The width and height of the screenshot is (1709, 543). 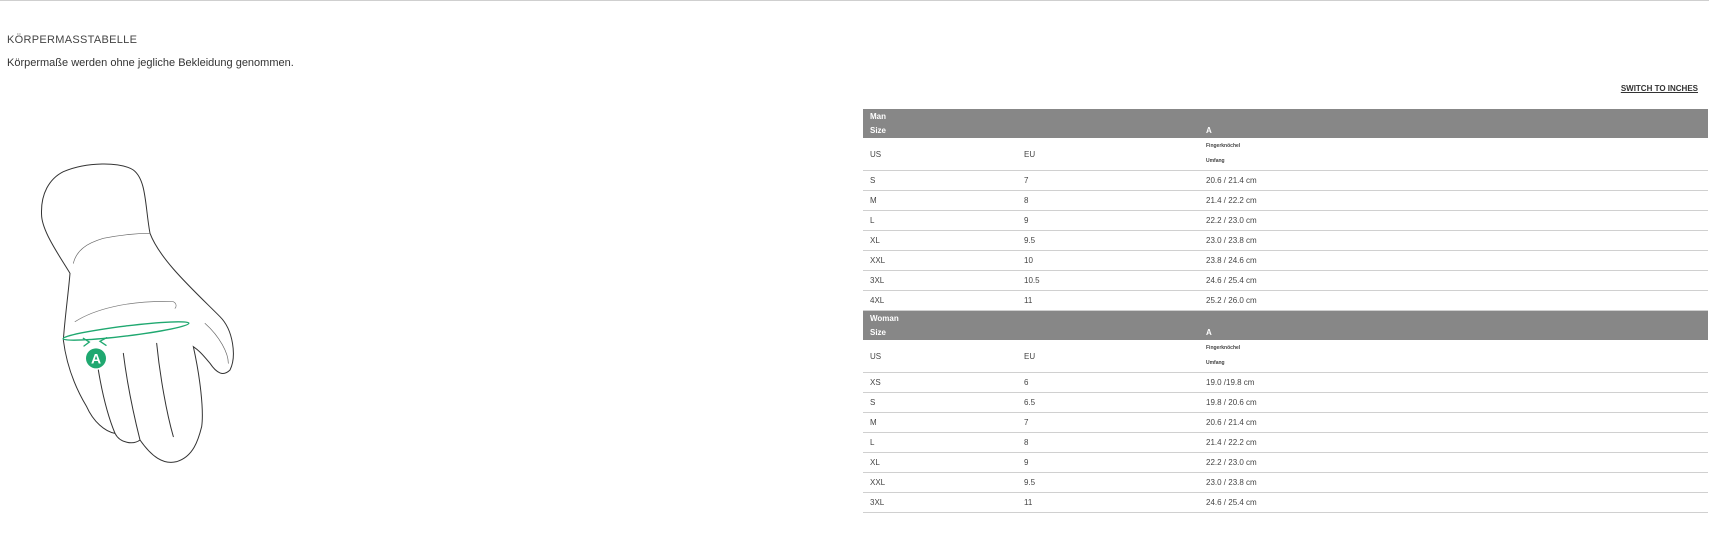 I want to click on table-row: L 8 21.4 / 22.2 cm, so click(x=1285, y=442).